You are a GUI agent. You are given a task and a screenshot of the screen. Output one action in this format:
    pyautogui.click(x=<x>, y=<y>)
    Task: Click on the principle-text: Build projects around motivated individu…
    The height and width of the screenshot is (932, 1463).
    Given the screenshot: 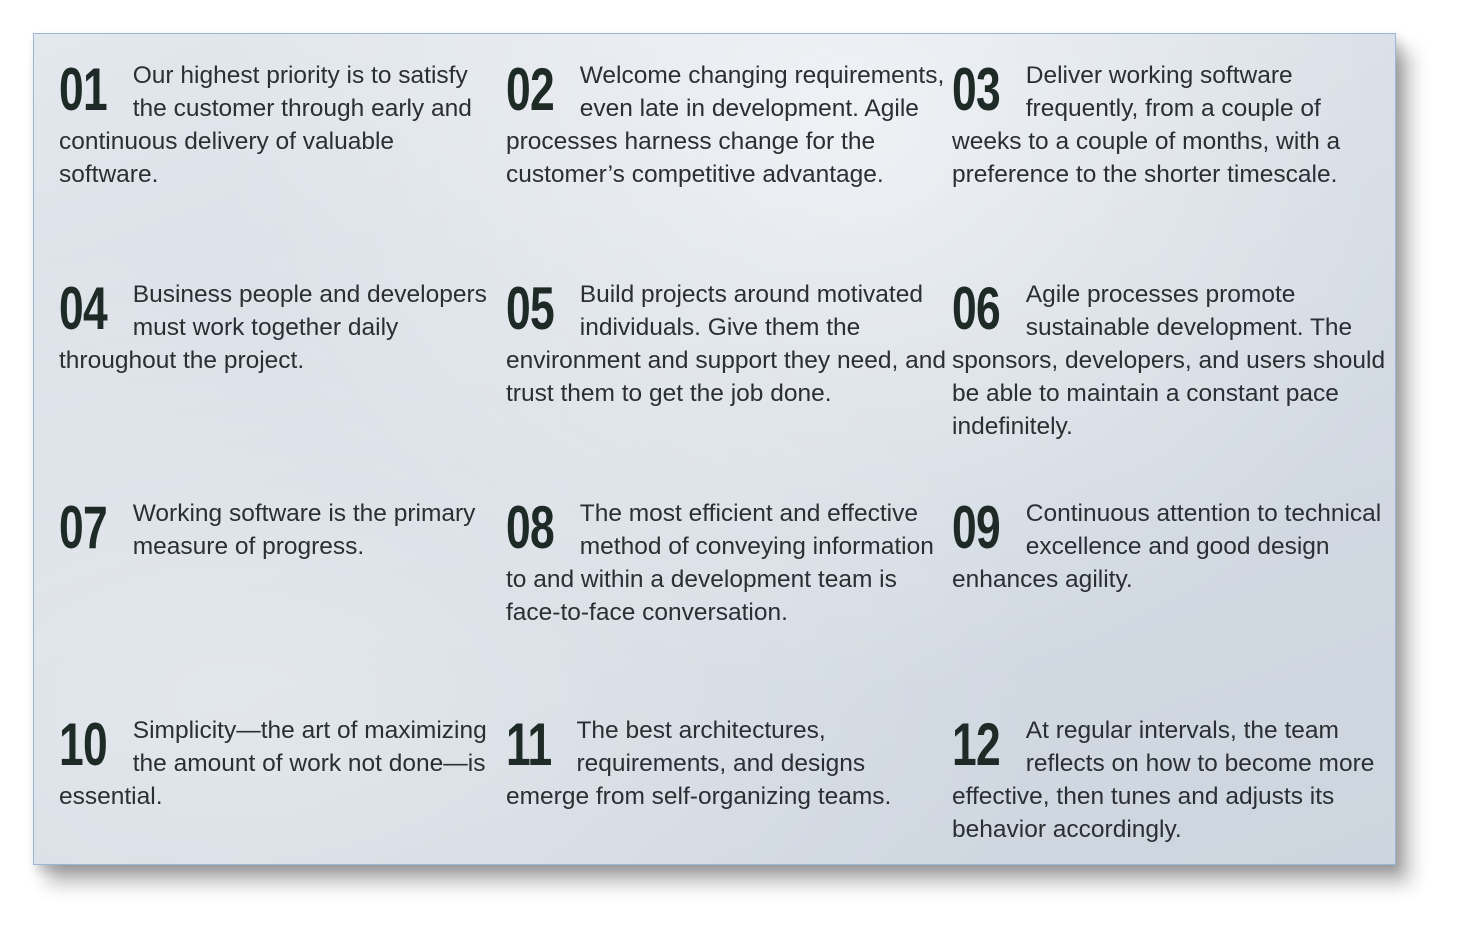 What is the action you would take?
    pyautogui.click(x=726, y=344)
    